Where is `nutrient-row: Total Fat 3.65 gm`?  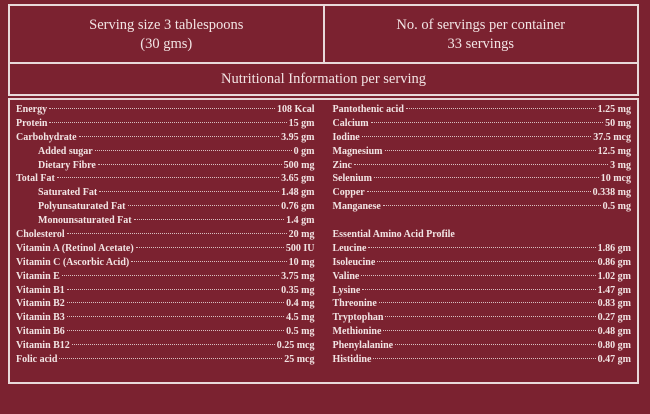
nutrient-row: Total Fat 3.65 gm is located at coordinates (165, 179).